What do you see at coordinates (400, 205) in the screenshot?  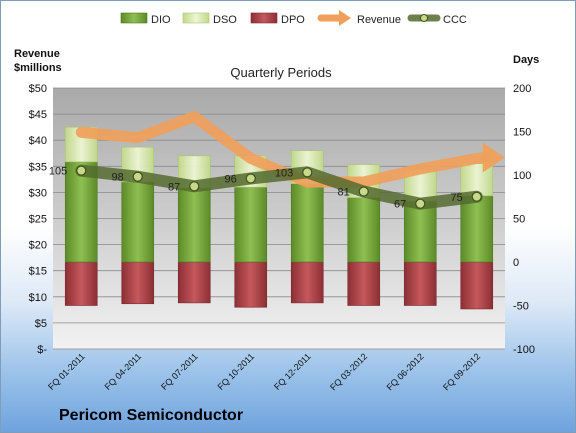 I see `ccc-data-label: 67` at bounding box center [400, 205].